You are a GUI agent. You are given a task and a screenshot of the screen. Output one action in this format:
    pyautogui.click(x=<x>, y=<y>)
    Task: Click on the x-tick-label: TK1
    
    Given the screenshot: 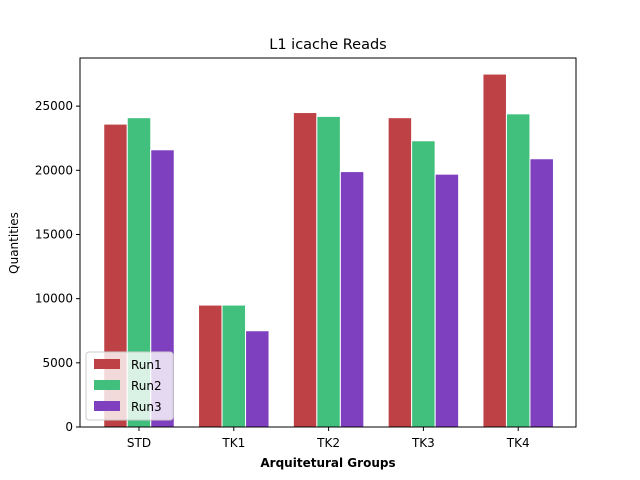 What is the action you would take?
    pyautogui.click(x=233, y=443)
    